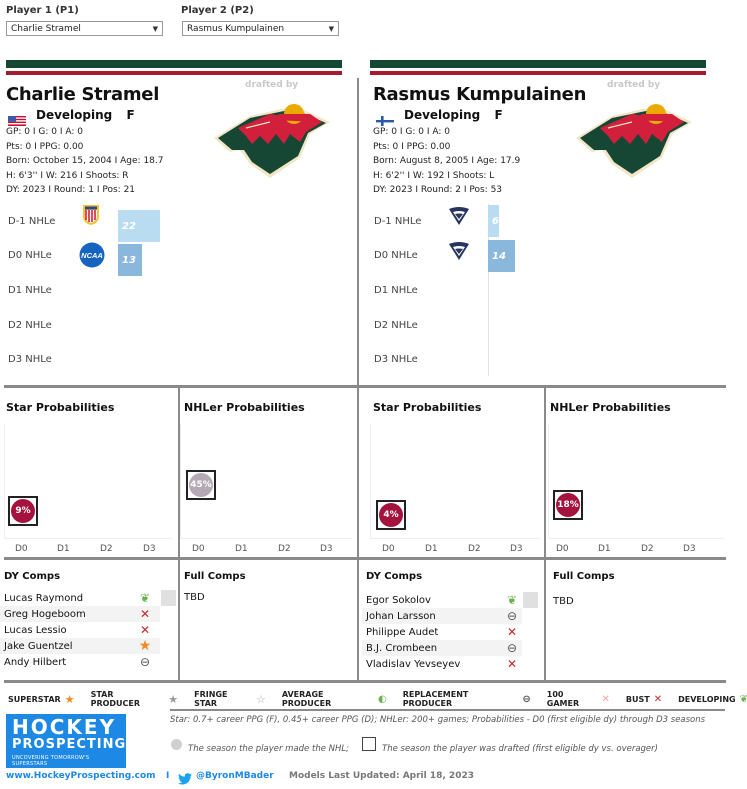 This screenshot has width=747, height=789. Describe the element at coordinates (185, 777) in the screenshot. I see `twitter-bird-icon` at that location.